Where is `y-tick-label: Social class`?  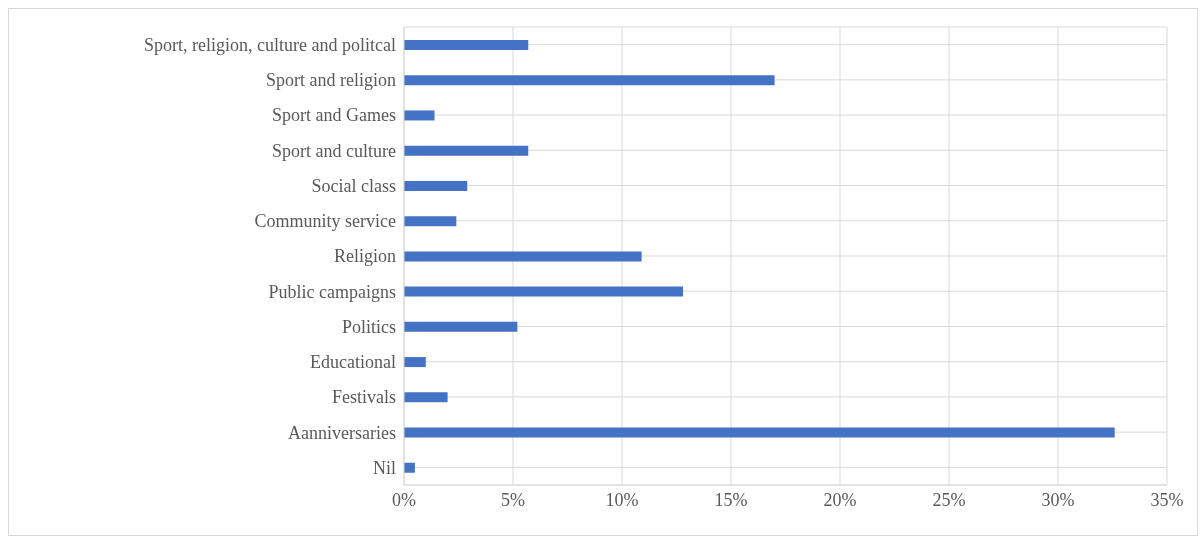
y-tick-label: Social class is located at coordinates (353, 185).